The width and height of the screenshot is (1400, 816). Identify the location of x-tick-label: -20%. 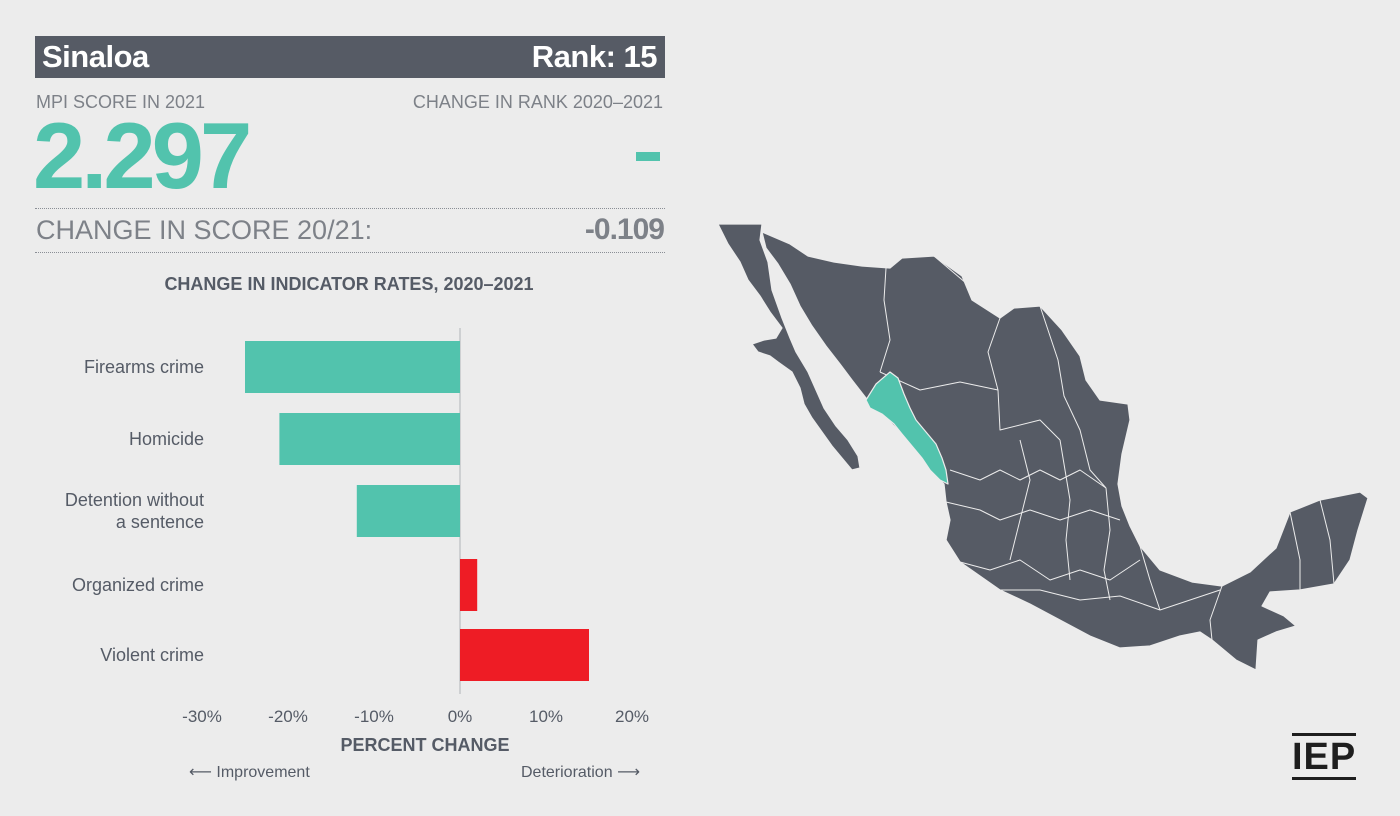
(288, 716).